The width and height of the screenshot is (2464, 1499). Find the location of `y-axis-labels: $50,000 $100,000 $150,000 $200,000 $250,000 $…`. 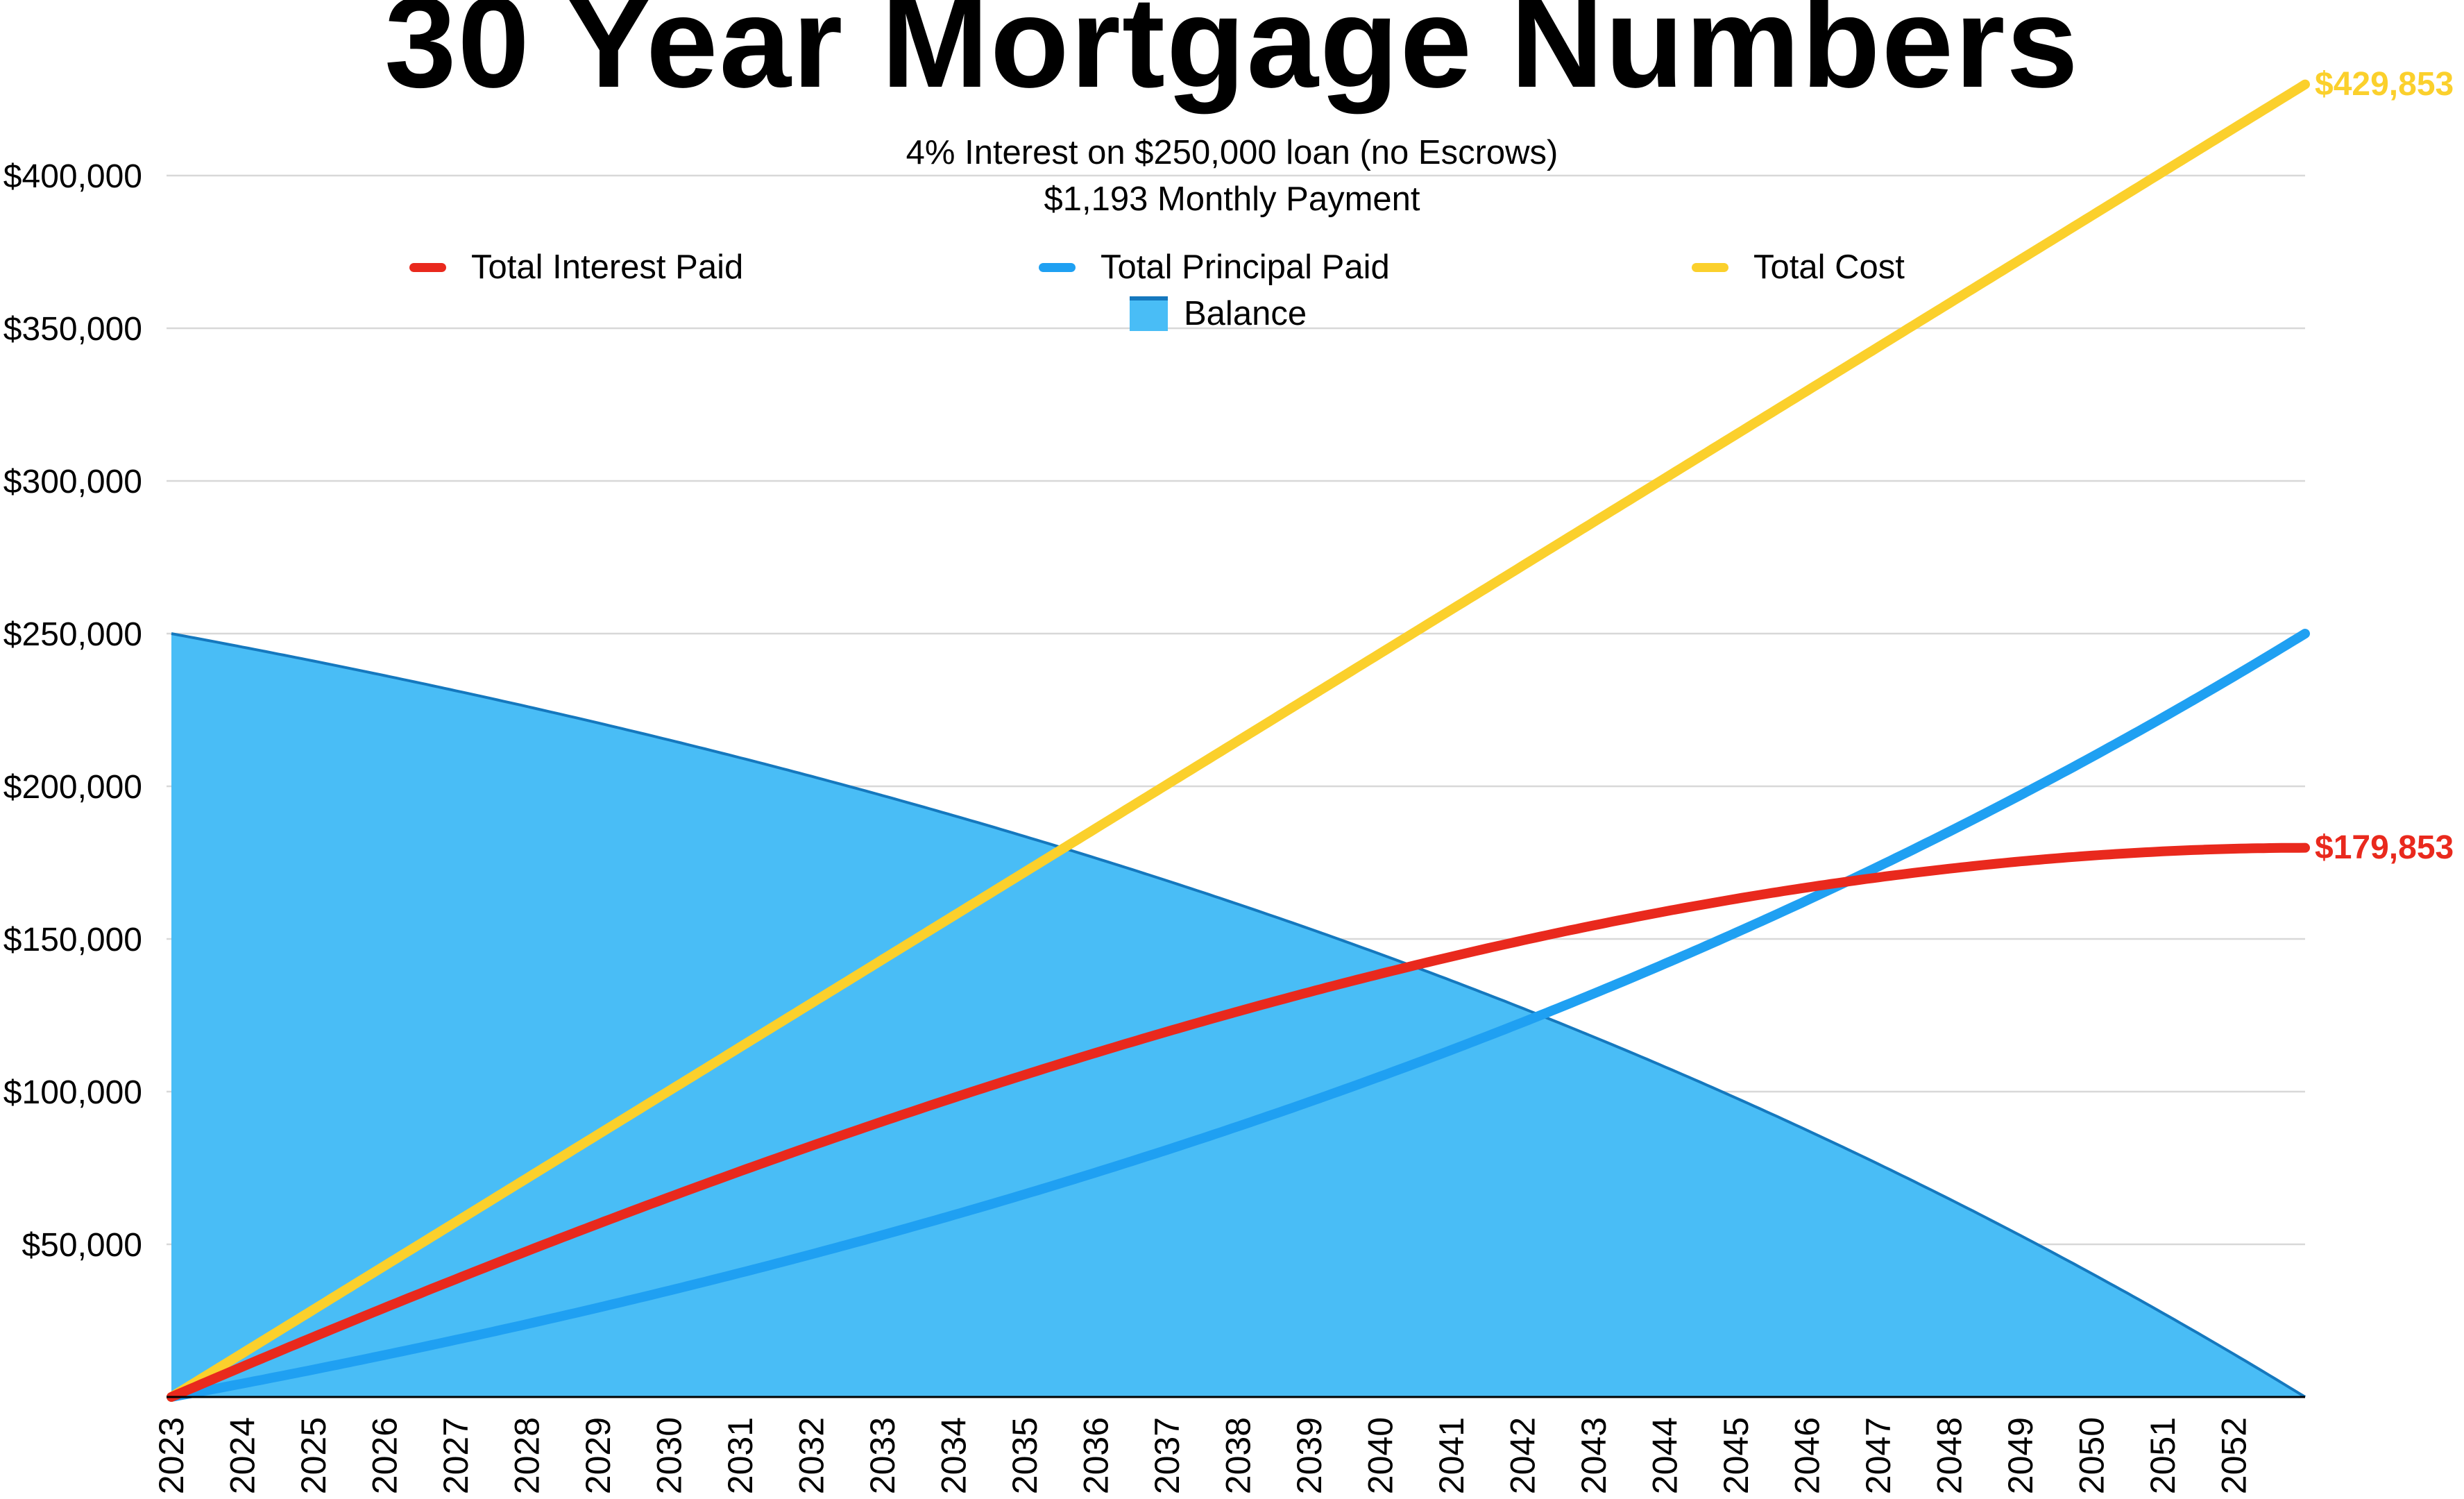

y-axis-labels: $50,000 $100,000 $150,000 $200,000 $250,000 $… is located at coordinates (72, 711).